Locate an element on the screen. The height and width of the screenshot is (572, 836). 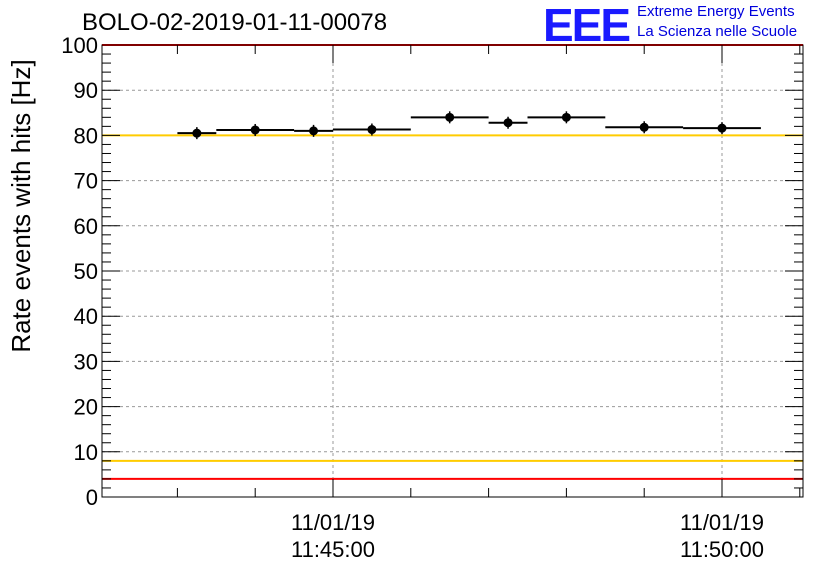
eee-logo: EEE is located at coordinates (587, 25).